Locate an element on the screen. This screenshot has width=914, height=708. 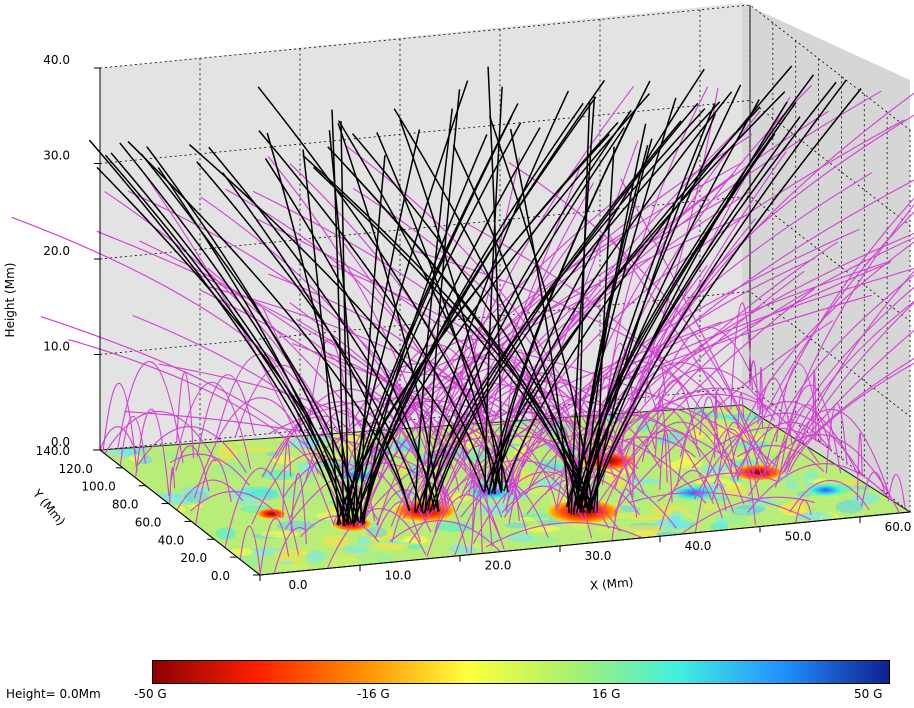
side-wall is located at coordinates (826, 257).